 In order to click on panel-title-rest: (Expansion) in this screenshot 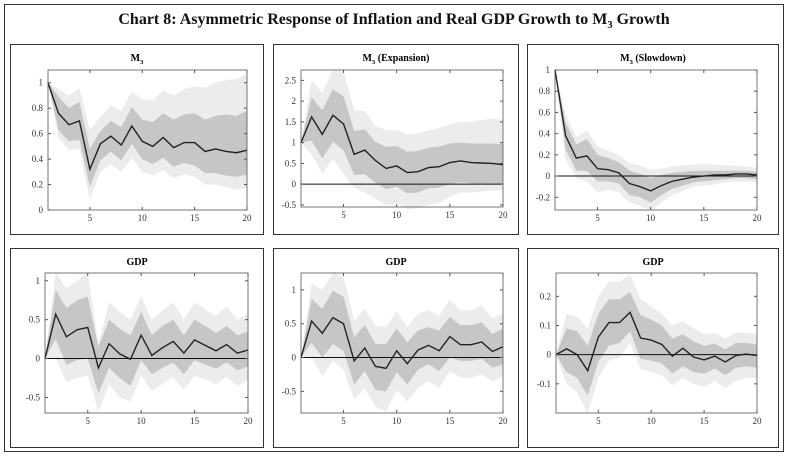, I will do `click(402, 58)`.